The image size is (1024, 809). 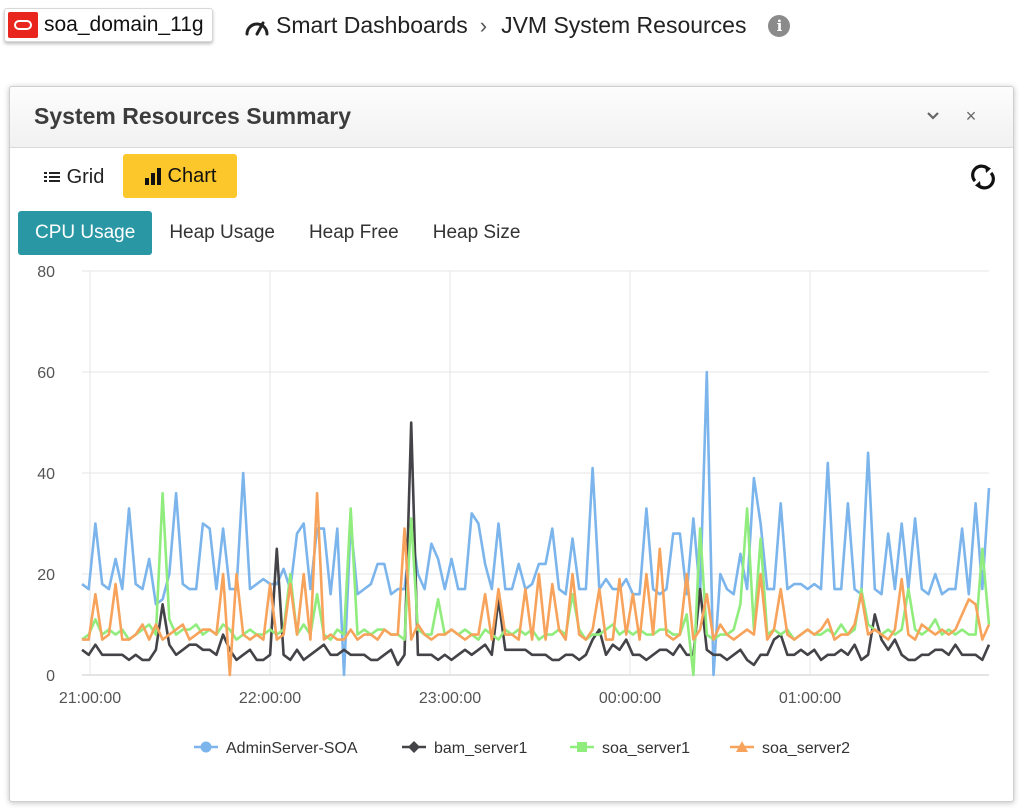 What do you see at coordinates (90, 698) in the screenshot?
I see `x-tick-label: 21:00:00` at bounding box center [90, 698].